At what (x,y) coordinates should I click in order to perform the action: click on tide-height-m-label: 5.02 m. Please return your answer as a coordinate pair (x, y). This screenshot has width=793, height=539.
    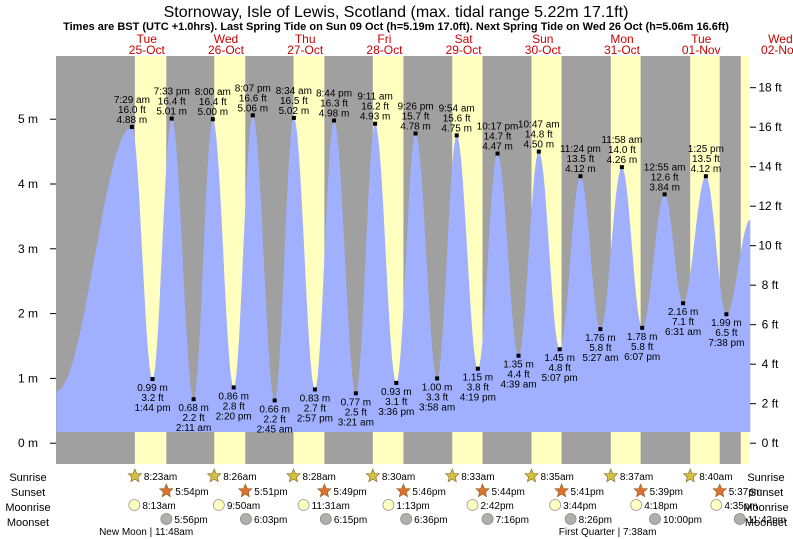
    Looking at the image, I should click on (294, 111).